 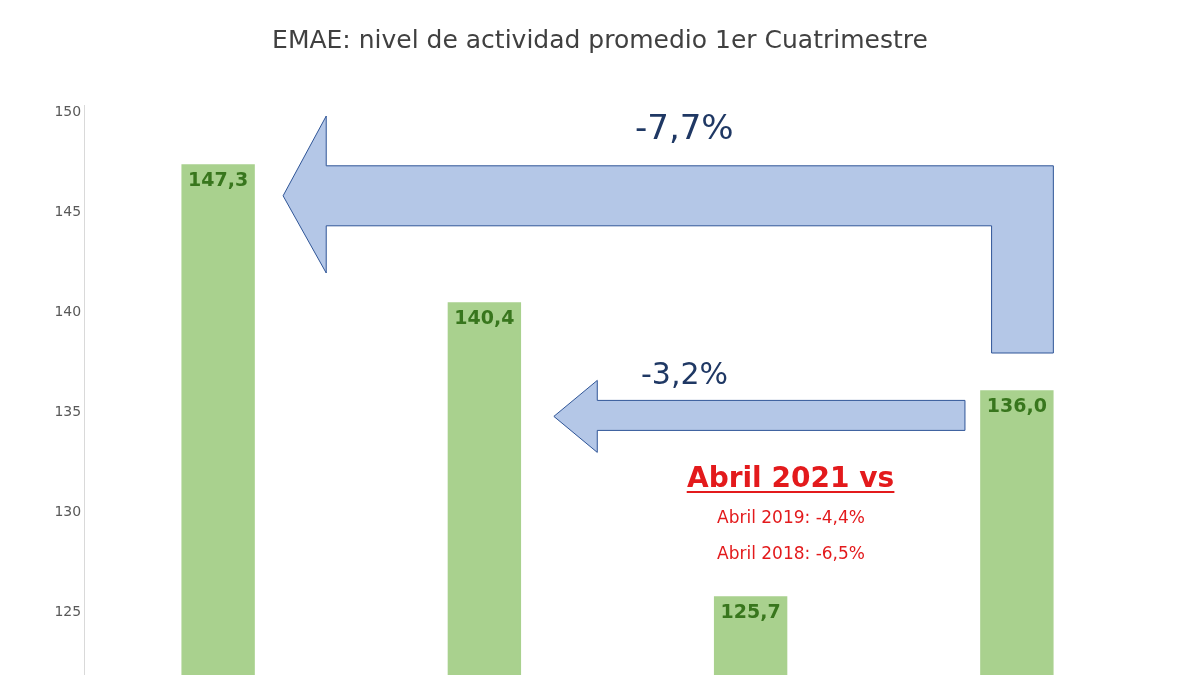 I want to click on y-tick-label: 125, so click(x=68, y=610).